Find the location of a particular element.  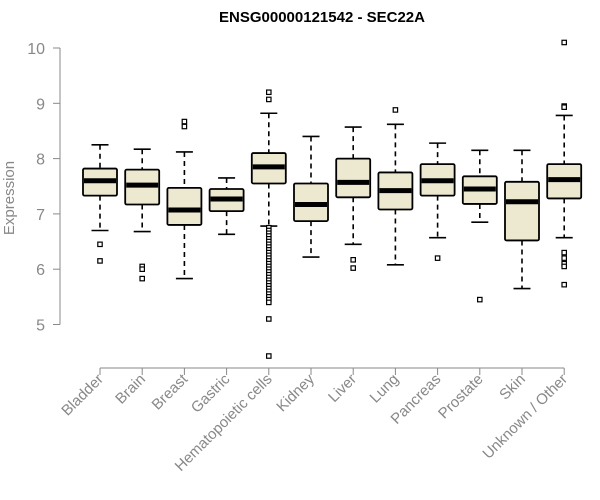

y-tick-label: 5 is located at coordinates (40, 326).